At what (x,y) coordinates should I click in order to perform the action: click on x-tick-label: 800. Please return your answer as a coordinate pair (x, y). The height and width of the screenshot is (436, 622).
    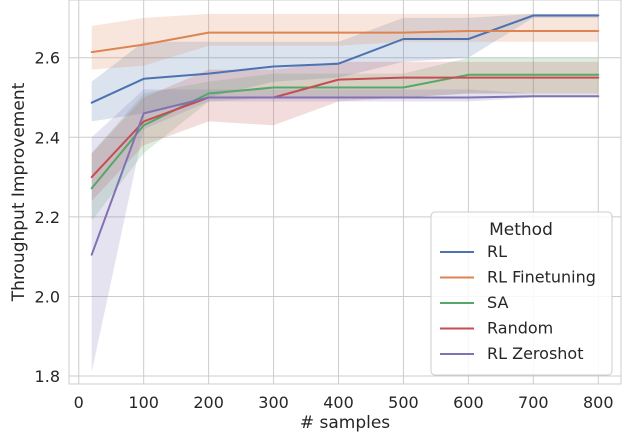
    Looking at the image, I should click on (598, 402).